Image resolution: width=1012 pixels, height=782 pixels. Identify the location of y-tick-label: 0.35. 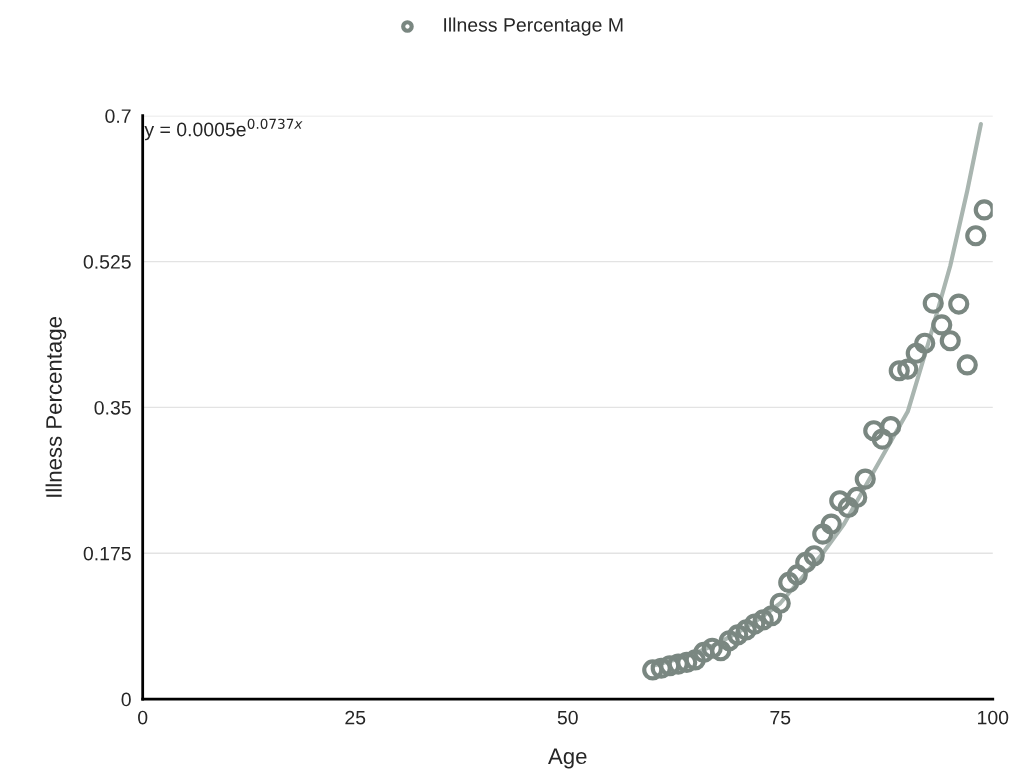
(112, 407).